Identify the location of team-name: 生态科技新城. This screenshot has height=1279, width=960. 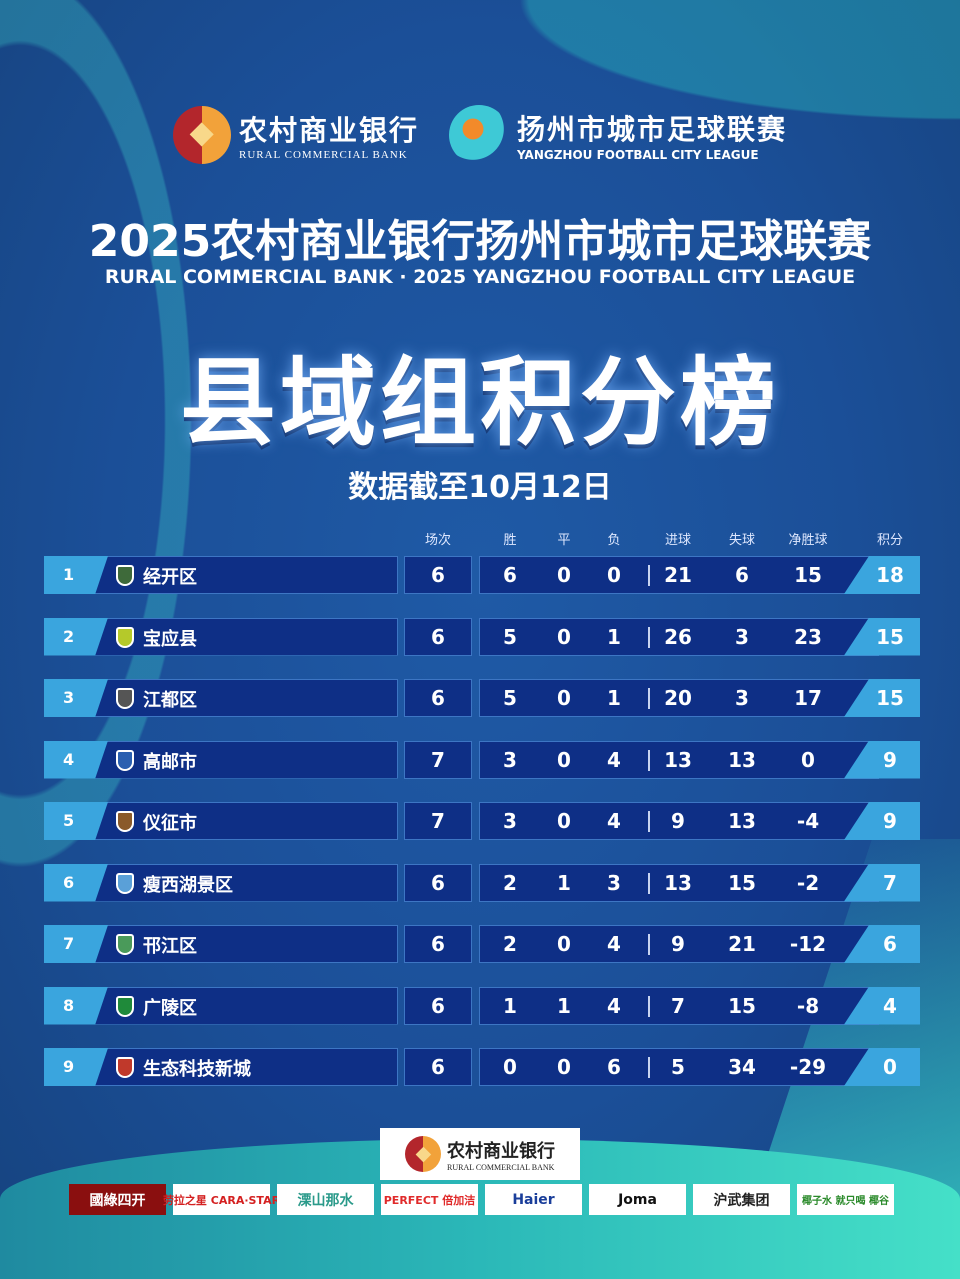
(197, 1069).